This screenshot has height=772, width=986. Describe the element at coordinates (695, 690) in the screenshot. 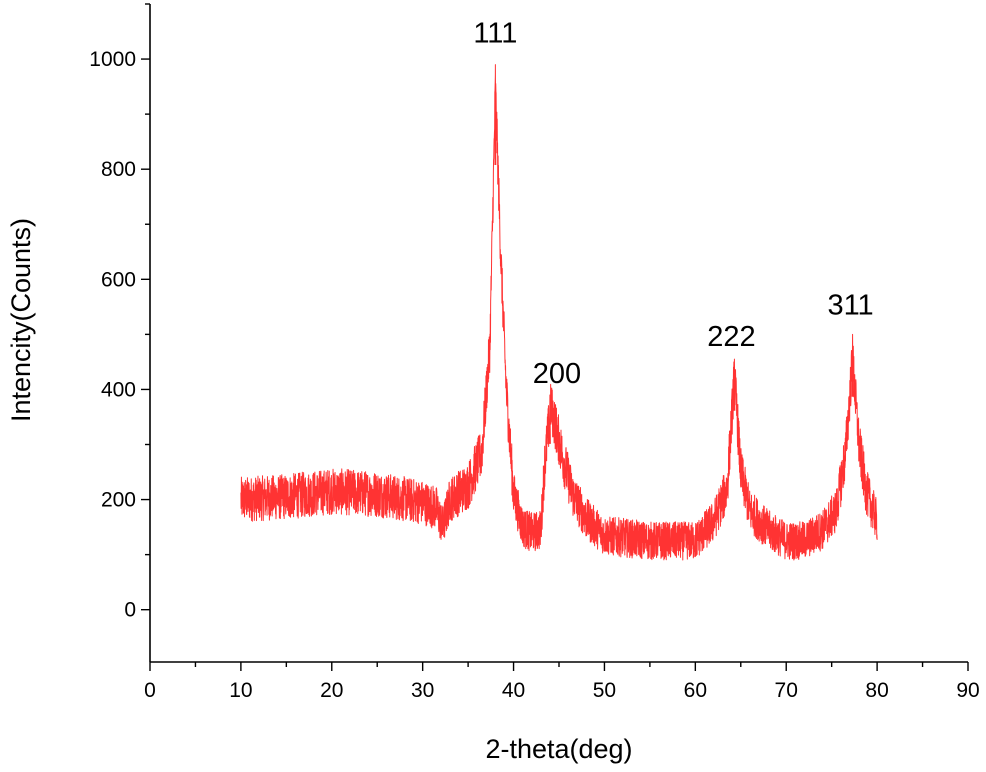

I see `x-tick-label: 60` at that location.